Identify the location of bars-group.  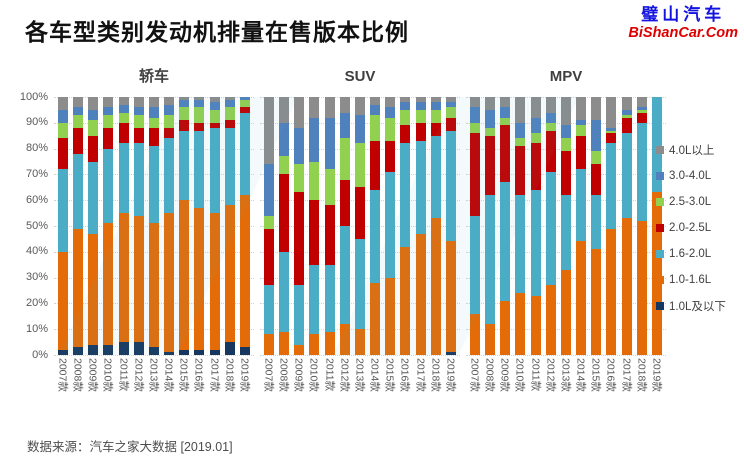
(360, 226).